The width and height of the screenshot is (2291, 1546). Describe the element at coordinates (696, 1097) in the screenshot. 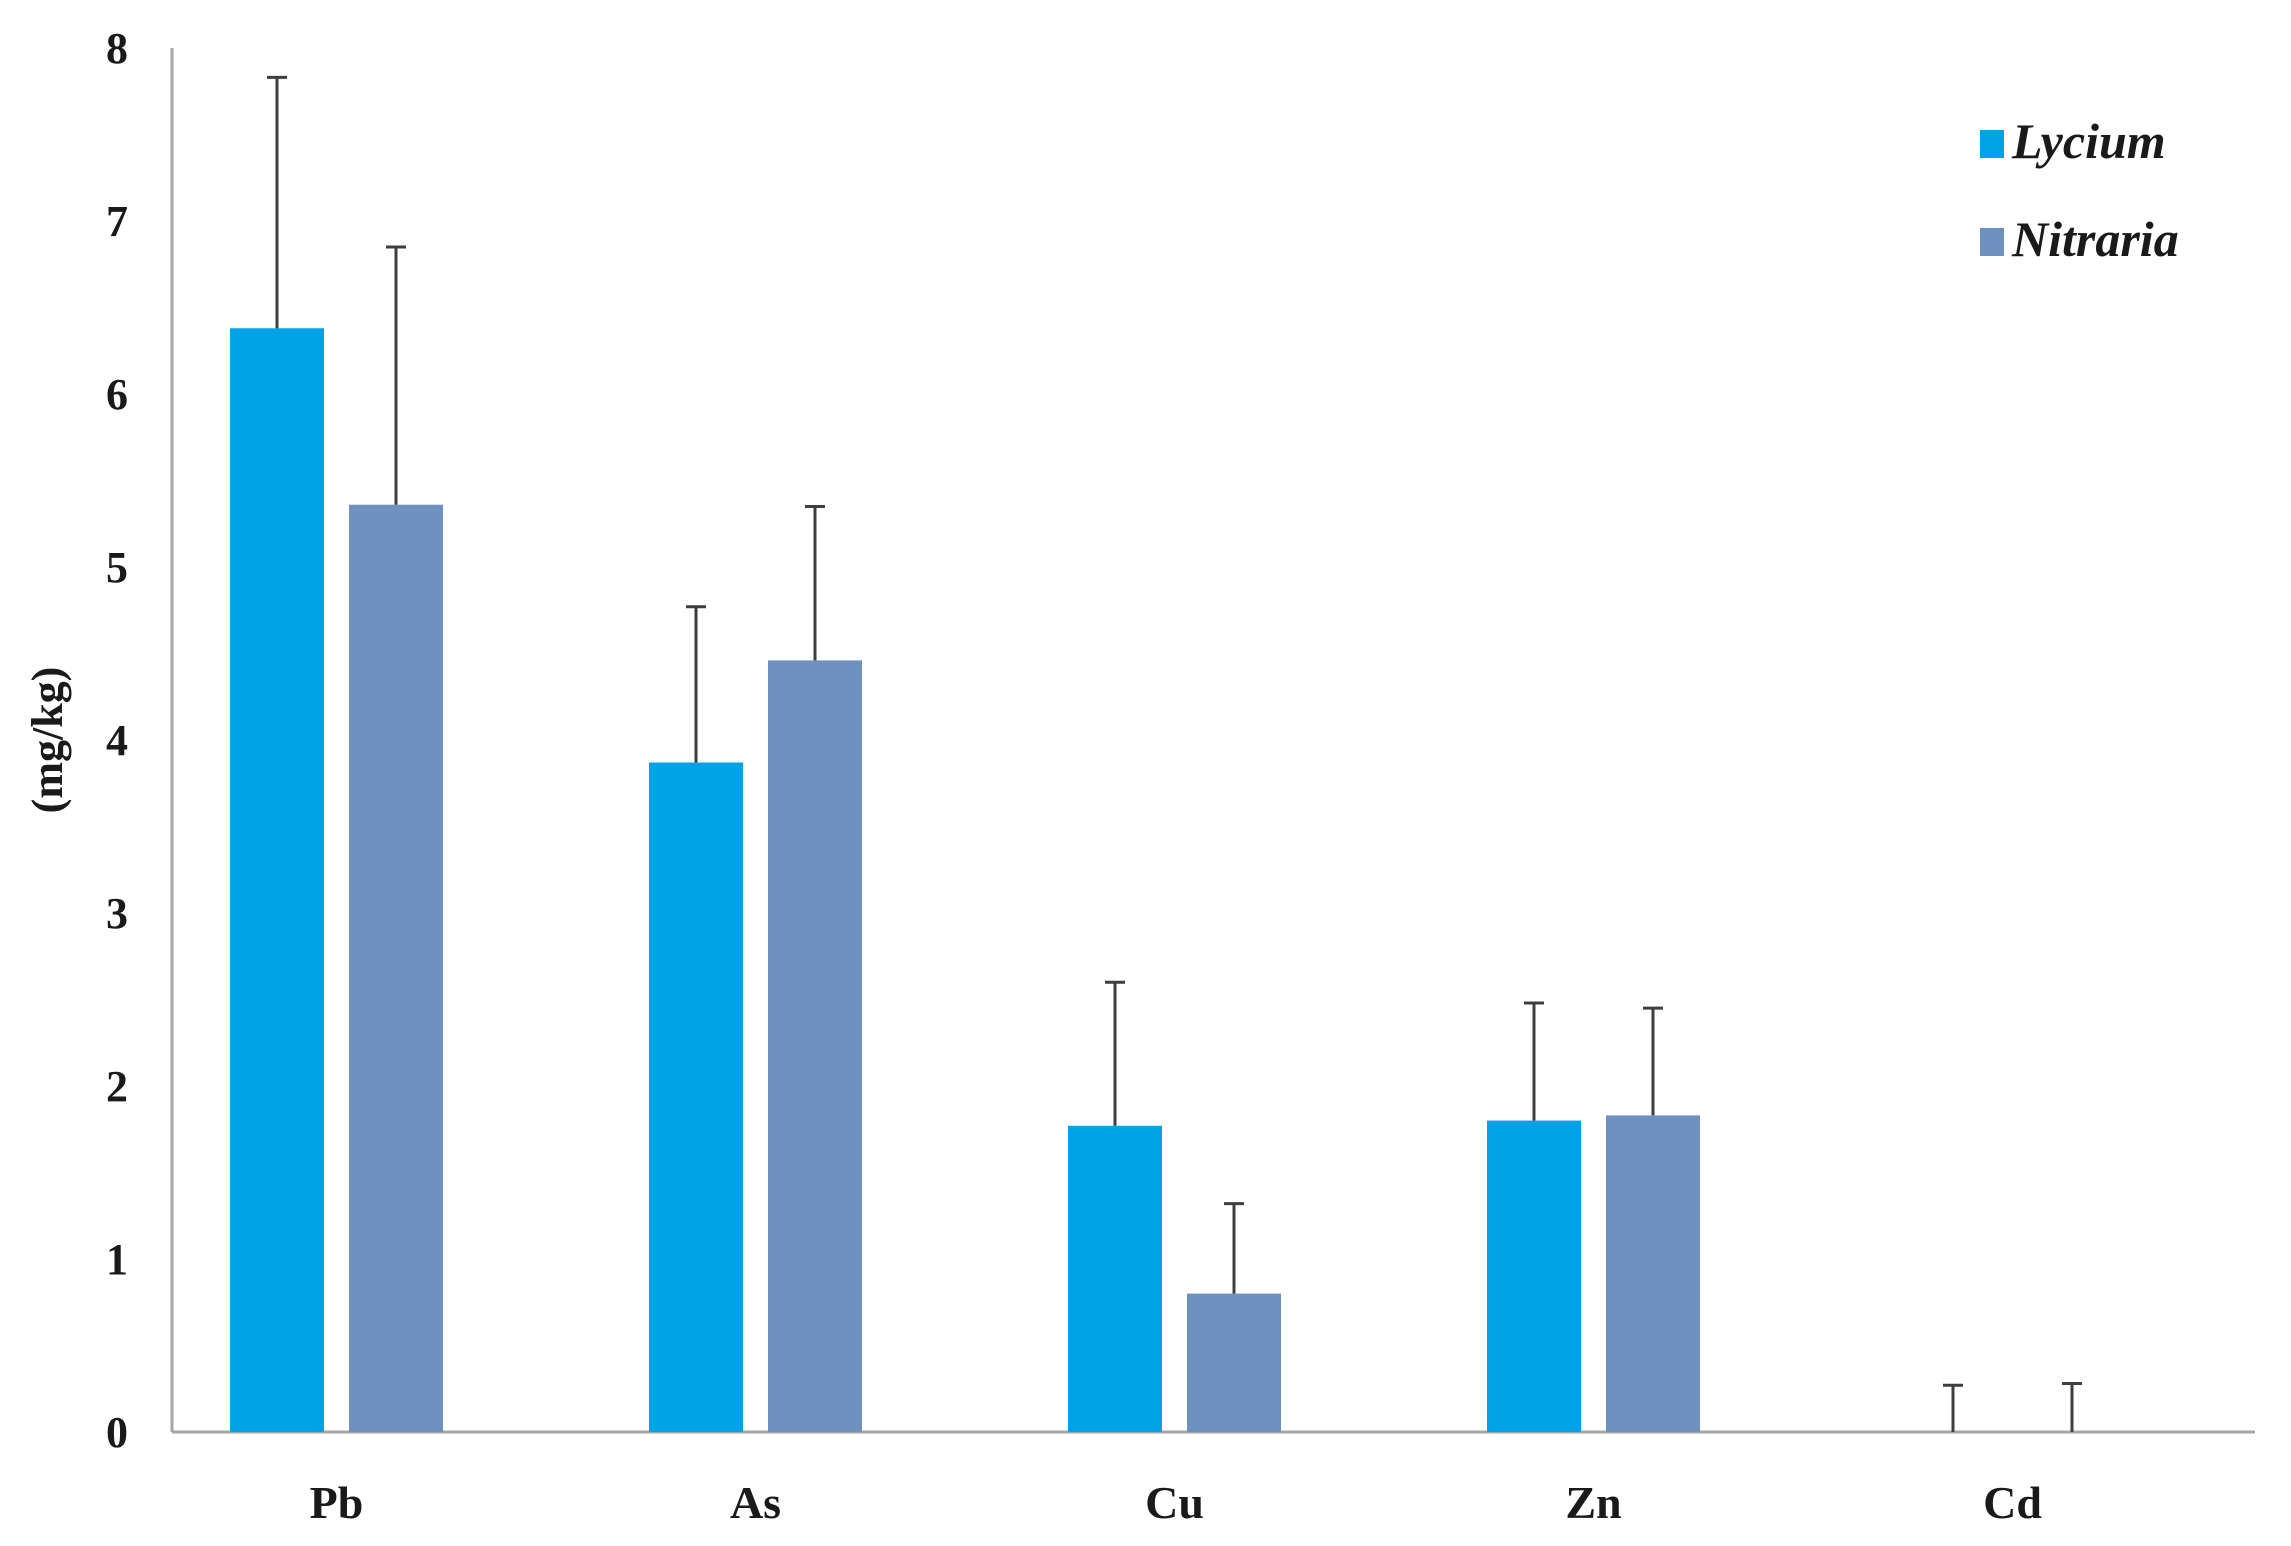

I see `bar-lycium-as` at that location.